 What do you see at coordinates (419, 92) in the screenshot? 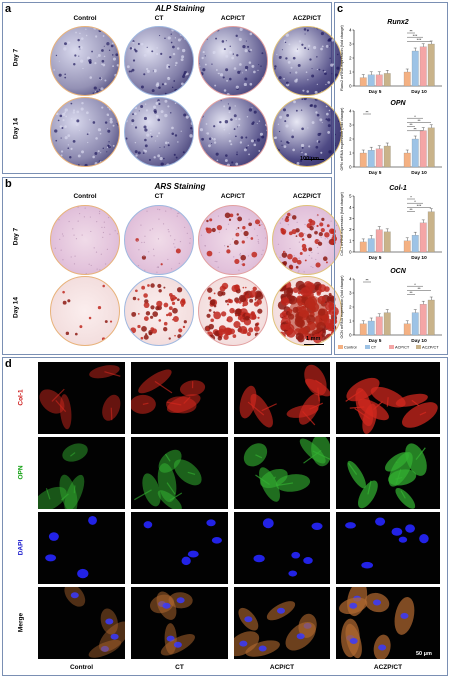
I see `x-category-label: Day 10` at bounding box center [419, 92].